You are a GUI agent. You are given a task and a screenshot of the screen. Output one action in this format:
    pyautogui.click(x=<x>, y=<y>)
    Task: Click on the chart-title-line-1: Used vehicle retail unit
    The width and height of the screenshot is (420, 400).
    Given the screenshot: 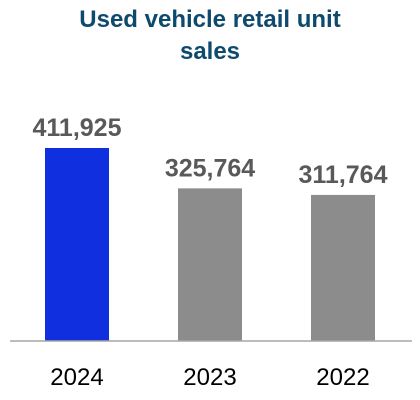 What is the action you would take?
    pyautogui.click(x=210, y=19)
    